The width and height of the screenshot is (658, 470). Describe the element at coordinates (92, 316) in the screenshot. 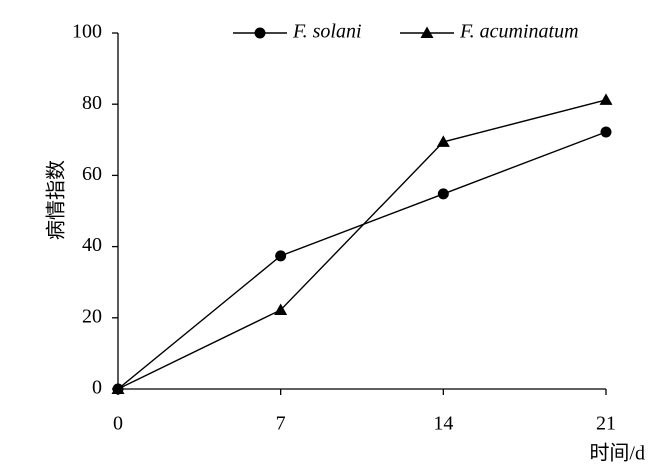

I see `y-tick-label: 20` at that location.